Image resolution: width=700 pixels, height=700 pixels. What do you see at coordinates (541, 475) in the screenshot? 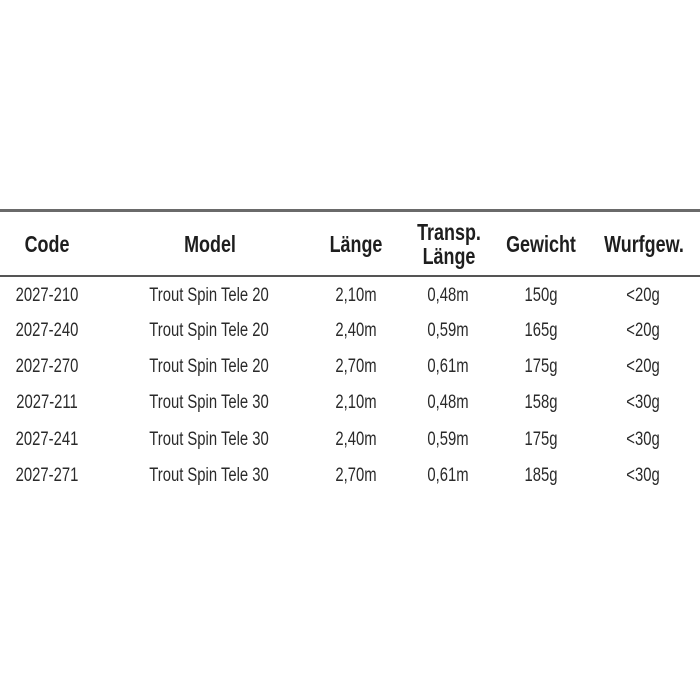
I see `cell-gewicht: 185g` at bounding box center [541, 475].